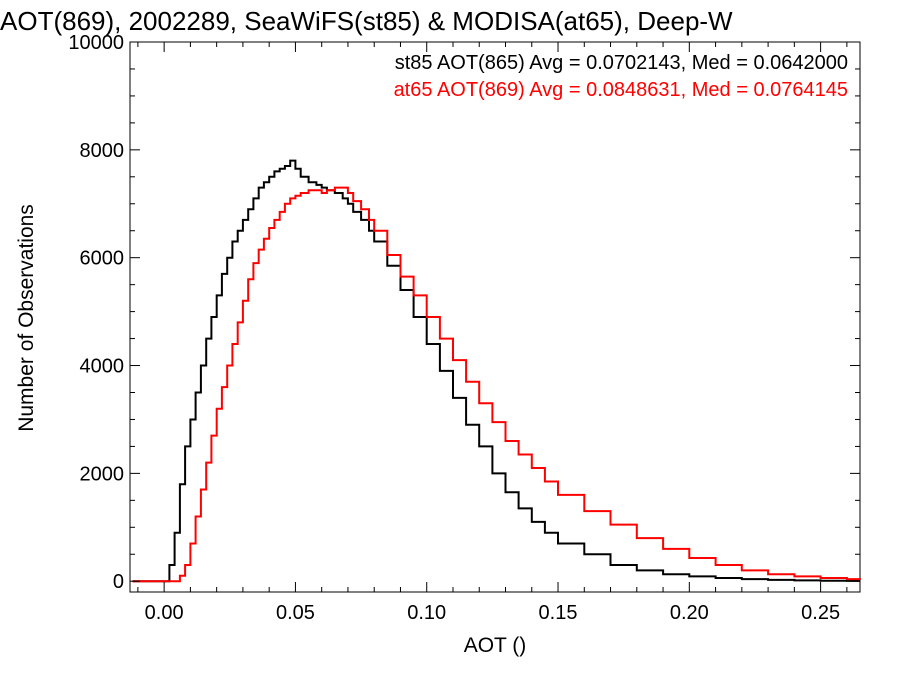 The image size is (900, 675). What do you see at coordinates (426, 613) in the screenshot?
I see `x-tick-label: 0.10` at bounding box center [426, 613].